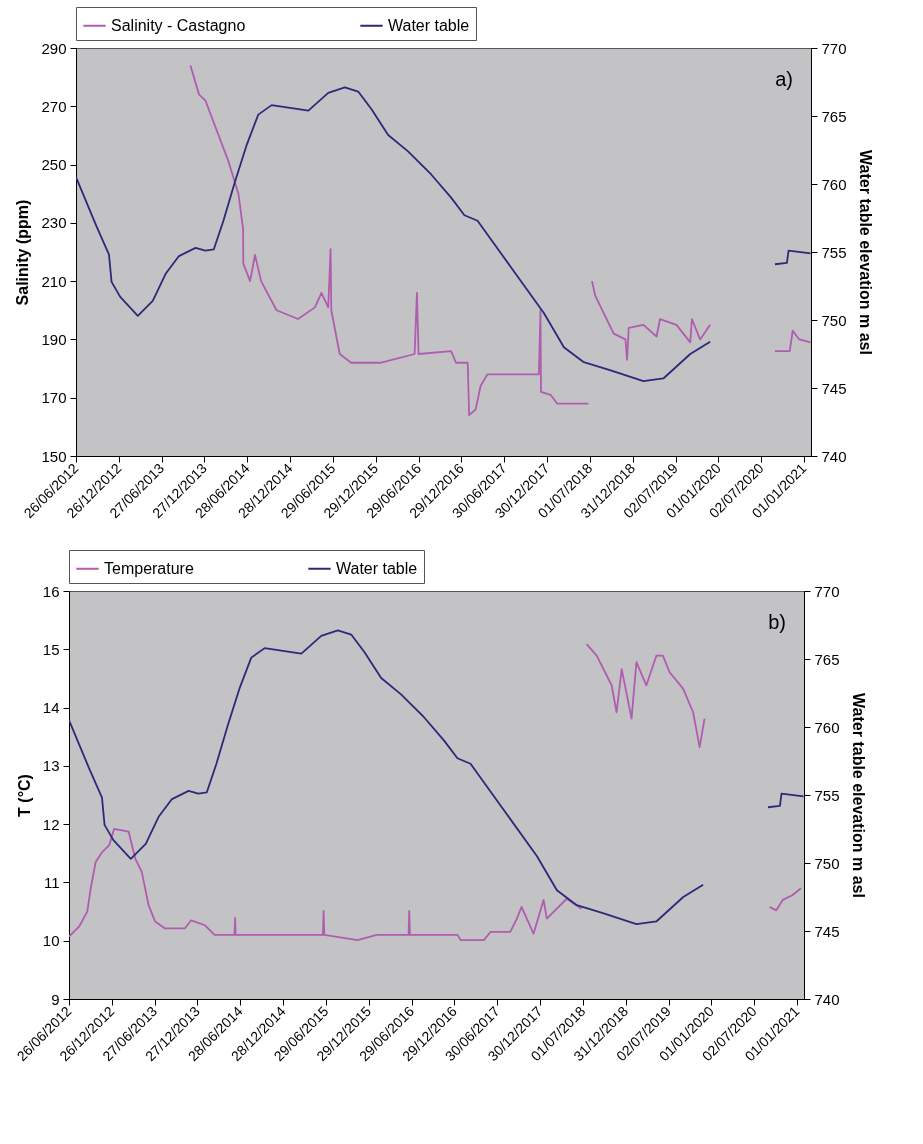 The width and height of the screenshot is (923, 1144). Describe the element at coordinates (54, 223) in the screenshot. I see `y-tick-label: 230` at that location.